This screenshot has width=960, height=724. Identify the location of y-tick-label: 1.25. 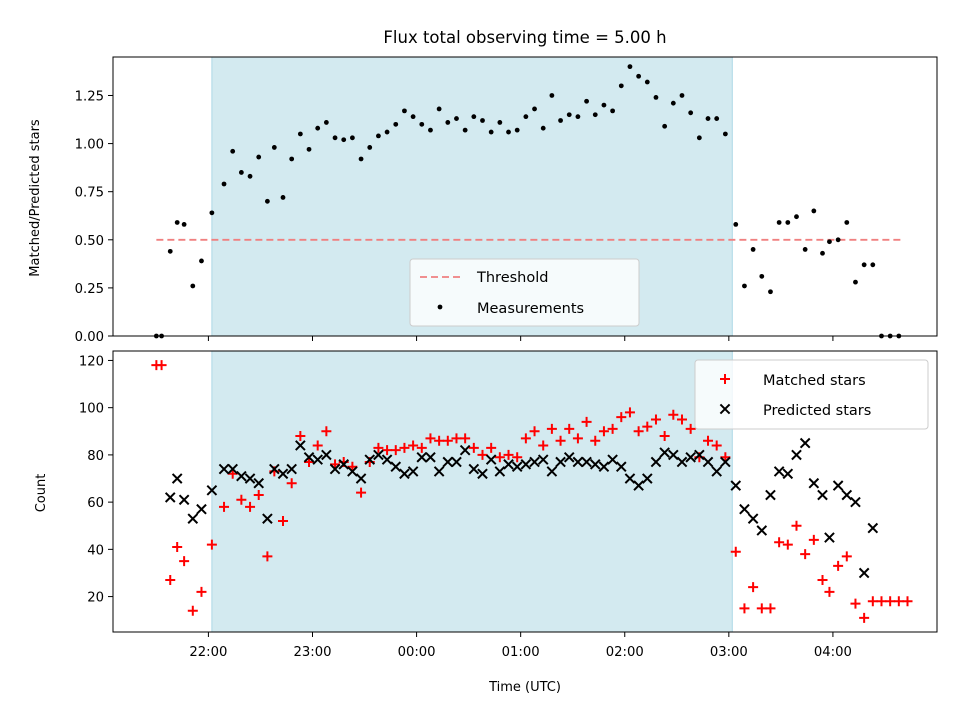
(89, 96).